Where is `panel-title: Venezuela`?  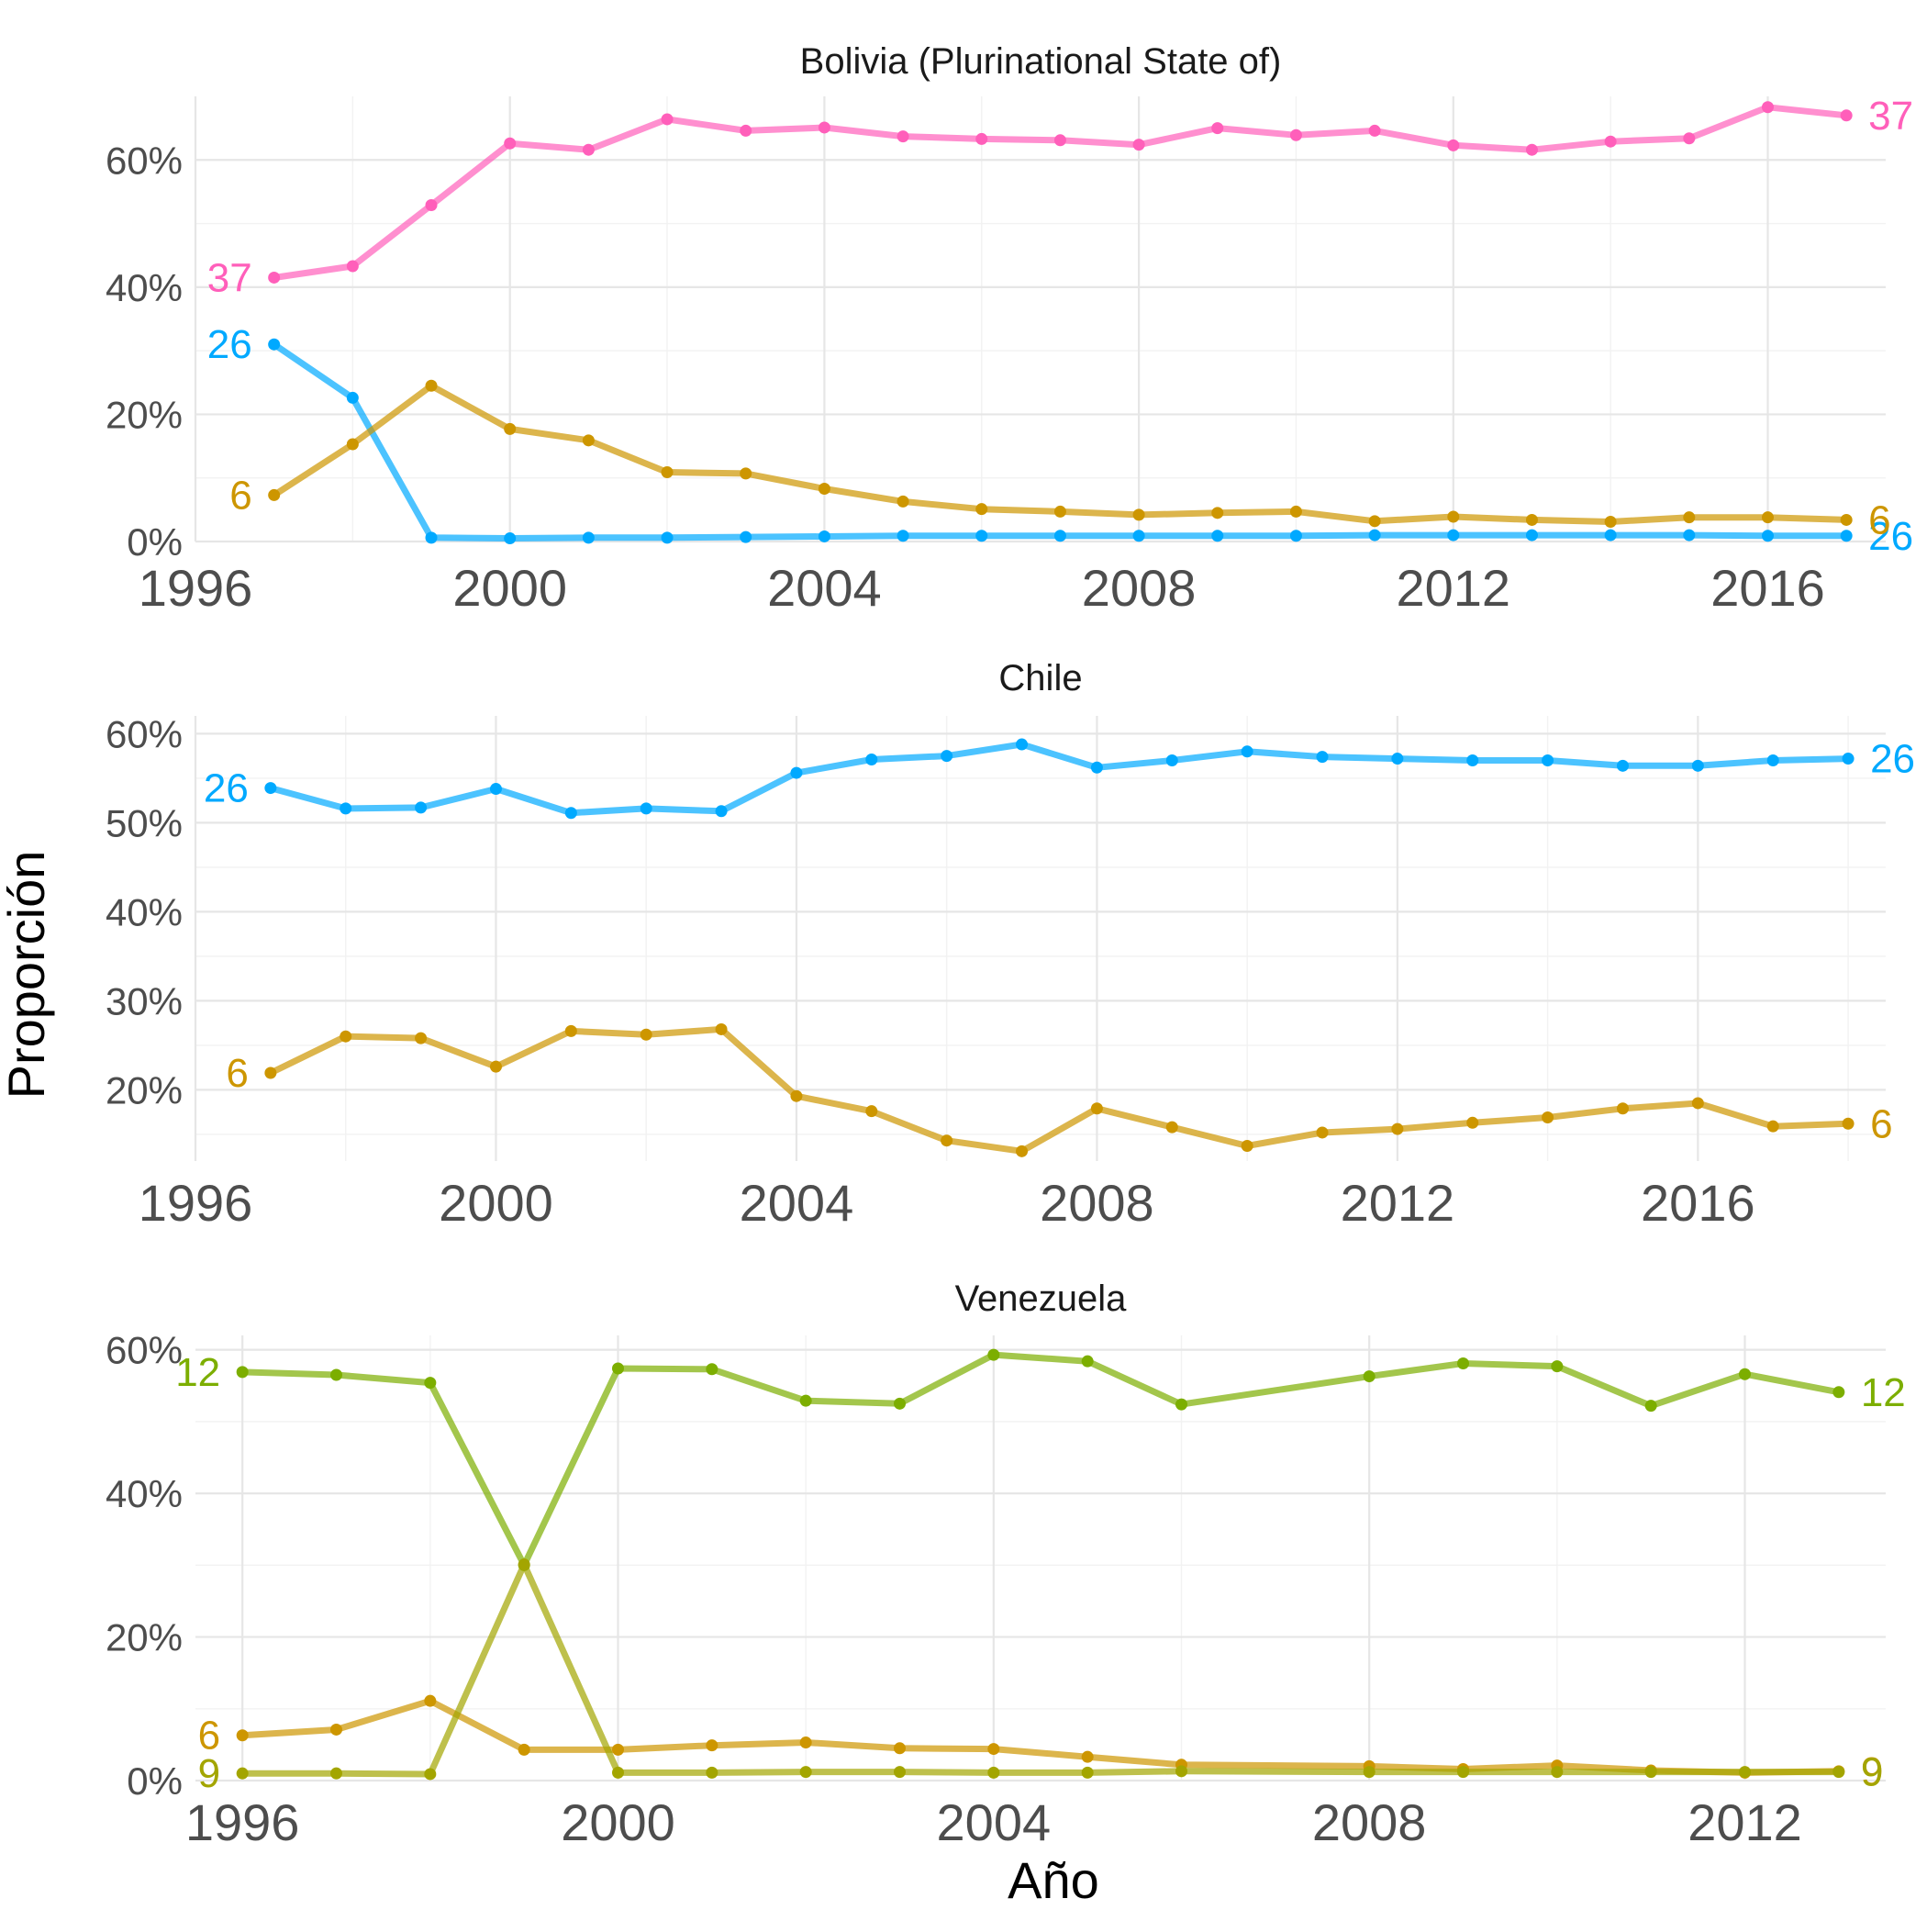
panel-title: Venezuela is located at coordinates (1041, 1299).